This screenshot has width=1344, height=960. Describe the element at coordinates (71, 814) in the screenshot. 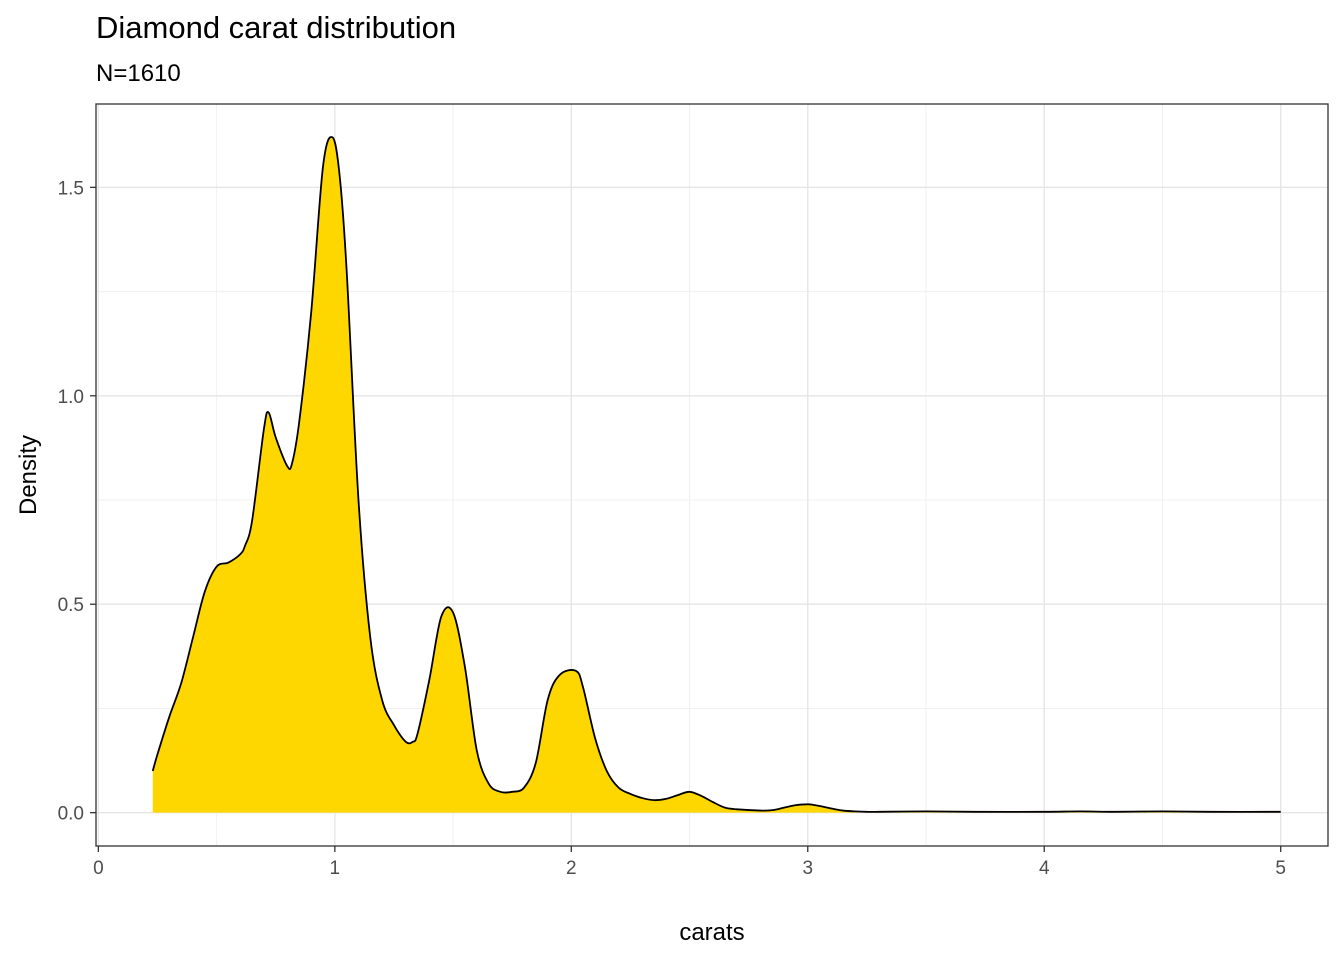

I see `y-tick-label: 0.0` at that location.